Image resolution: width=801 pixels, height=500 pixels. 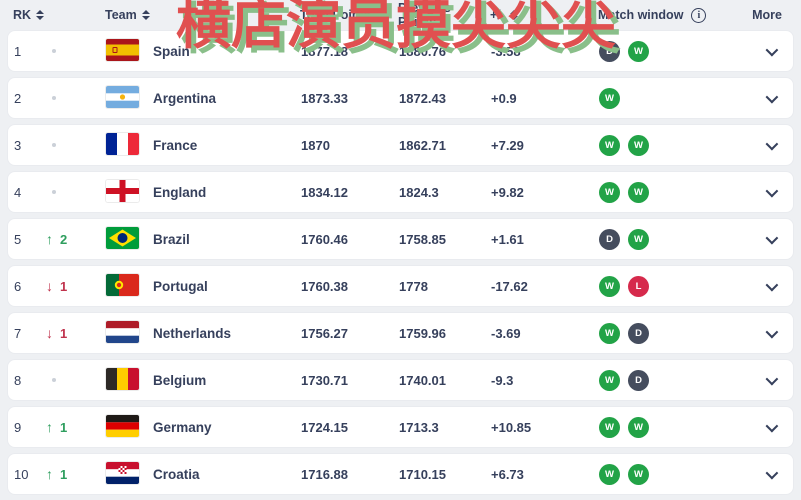 What do you see at coordinates (18, 98) in the screenshot?
I see `rank-number: 2` at bounding box center [18, 98].